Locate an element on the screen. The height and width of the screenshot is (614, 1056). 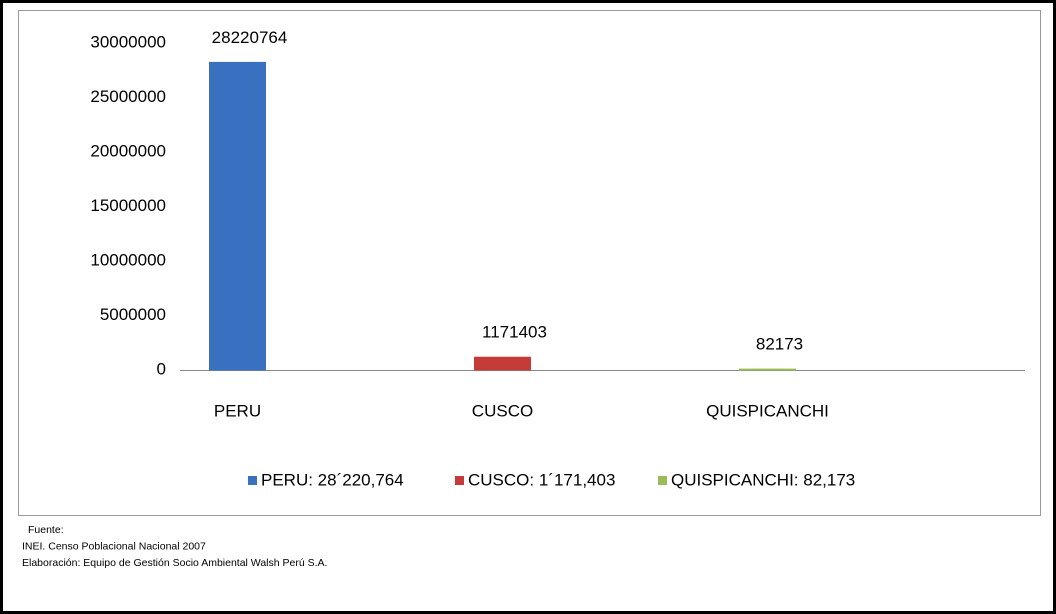
x-tick-label: CUSCO is located at coordinates (502, 410).